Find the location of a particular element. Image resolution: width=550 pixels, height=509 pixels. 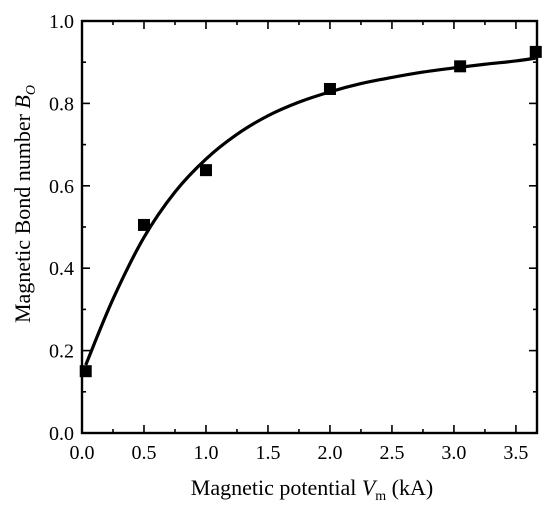

x-tick-label: 2.5 is located at coordinates (391, 453).